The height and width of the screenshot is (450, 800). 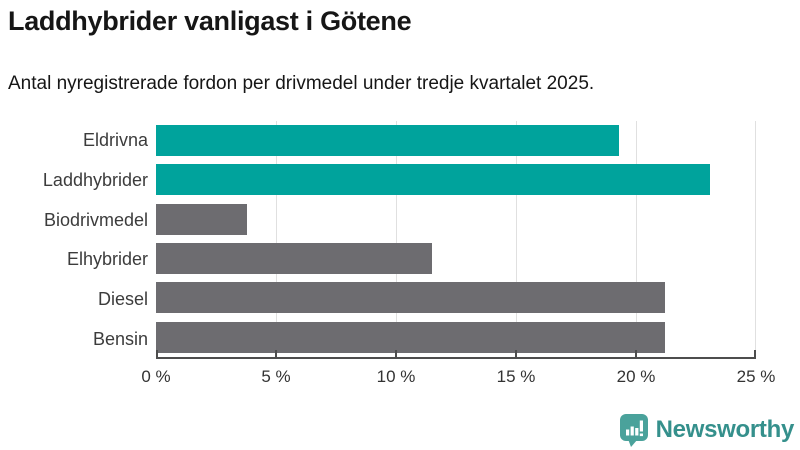 What do you see at coordinates (410, 337) in the screenshot?
I see `bar-bensin` at bounding box center [410, 337].